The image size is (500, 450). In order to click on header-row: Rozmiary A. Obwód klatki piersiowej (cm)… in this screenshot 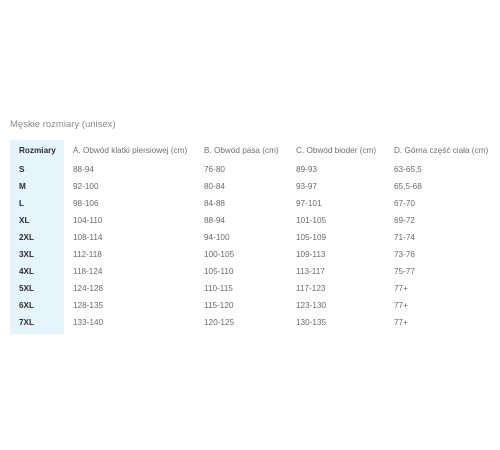, I will do `click(252, 150)`.